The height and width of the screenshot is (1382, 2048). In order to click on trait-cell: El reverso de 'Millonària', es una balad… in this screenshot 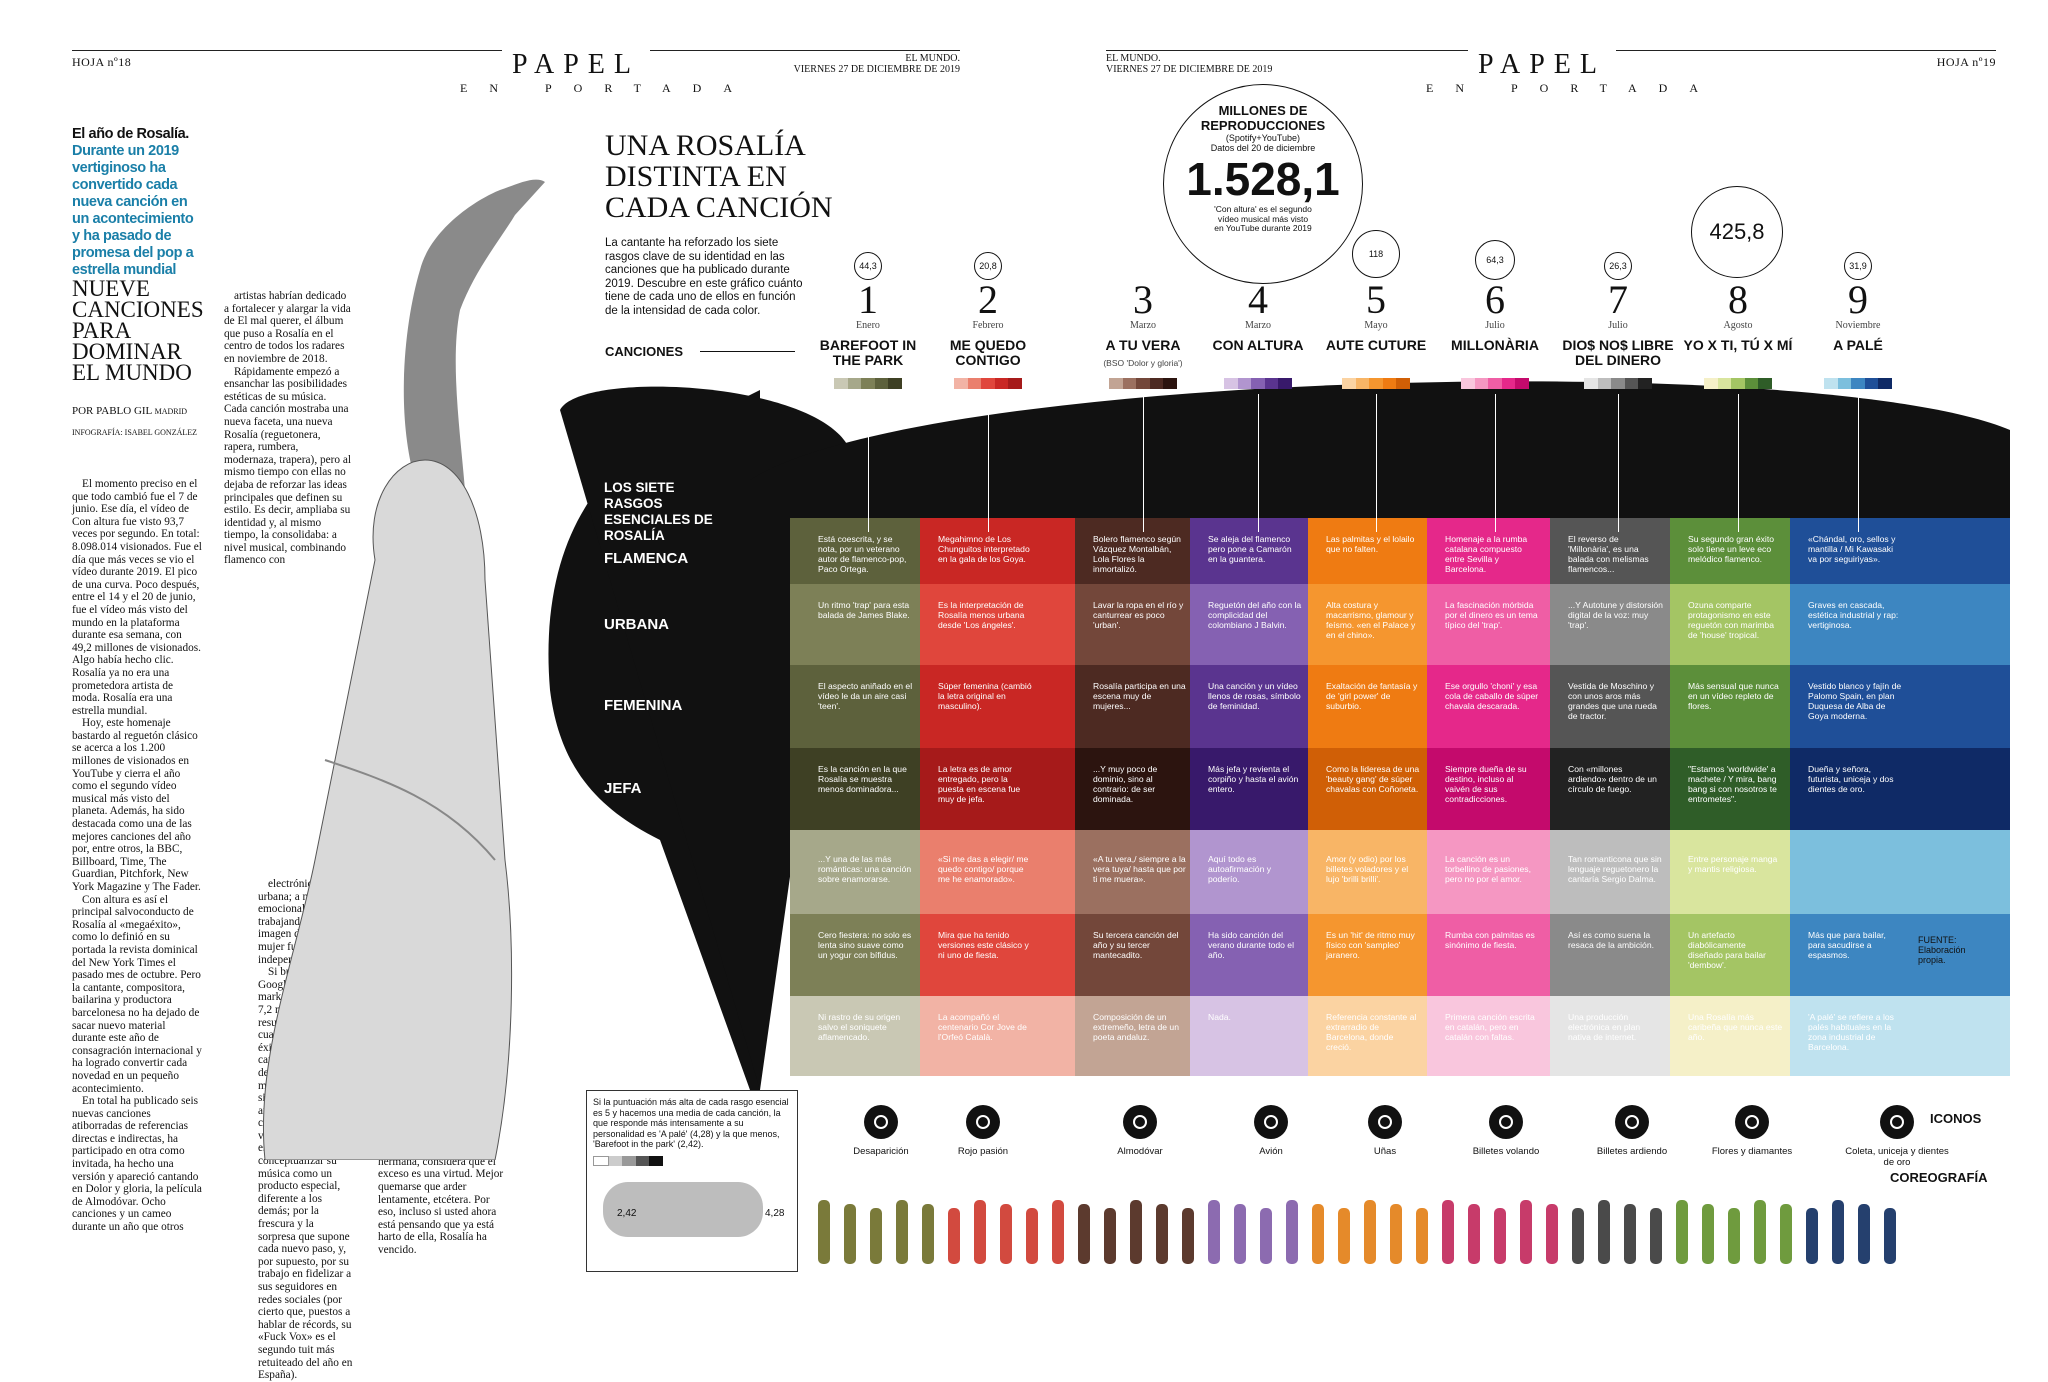, I will do `click(1608, 554)`.